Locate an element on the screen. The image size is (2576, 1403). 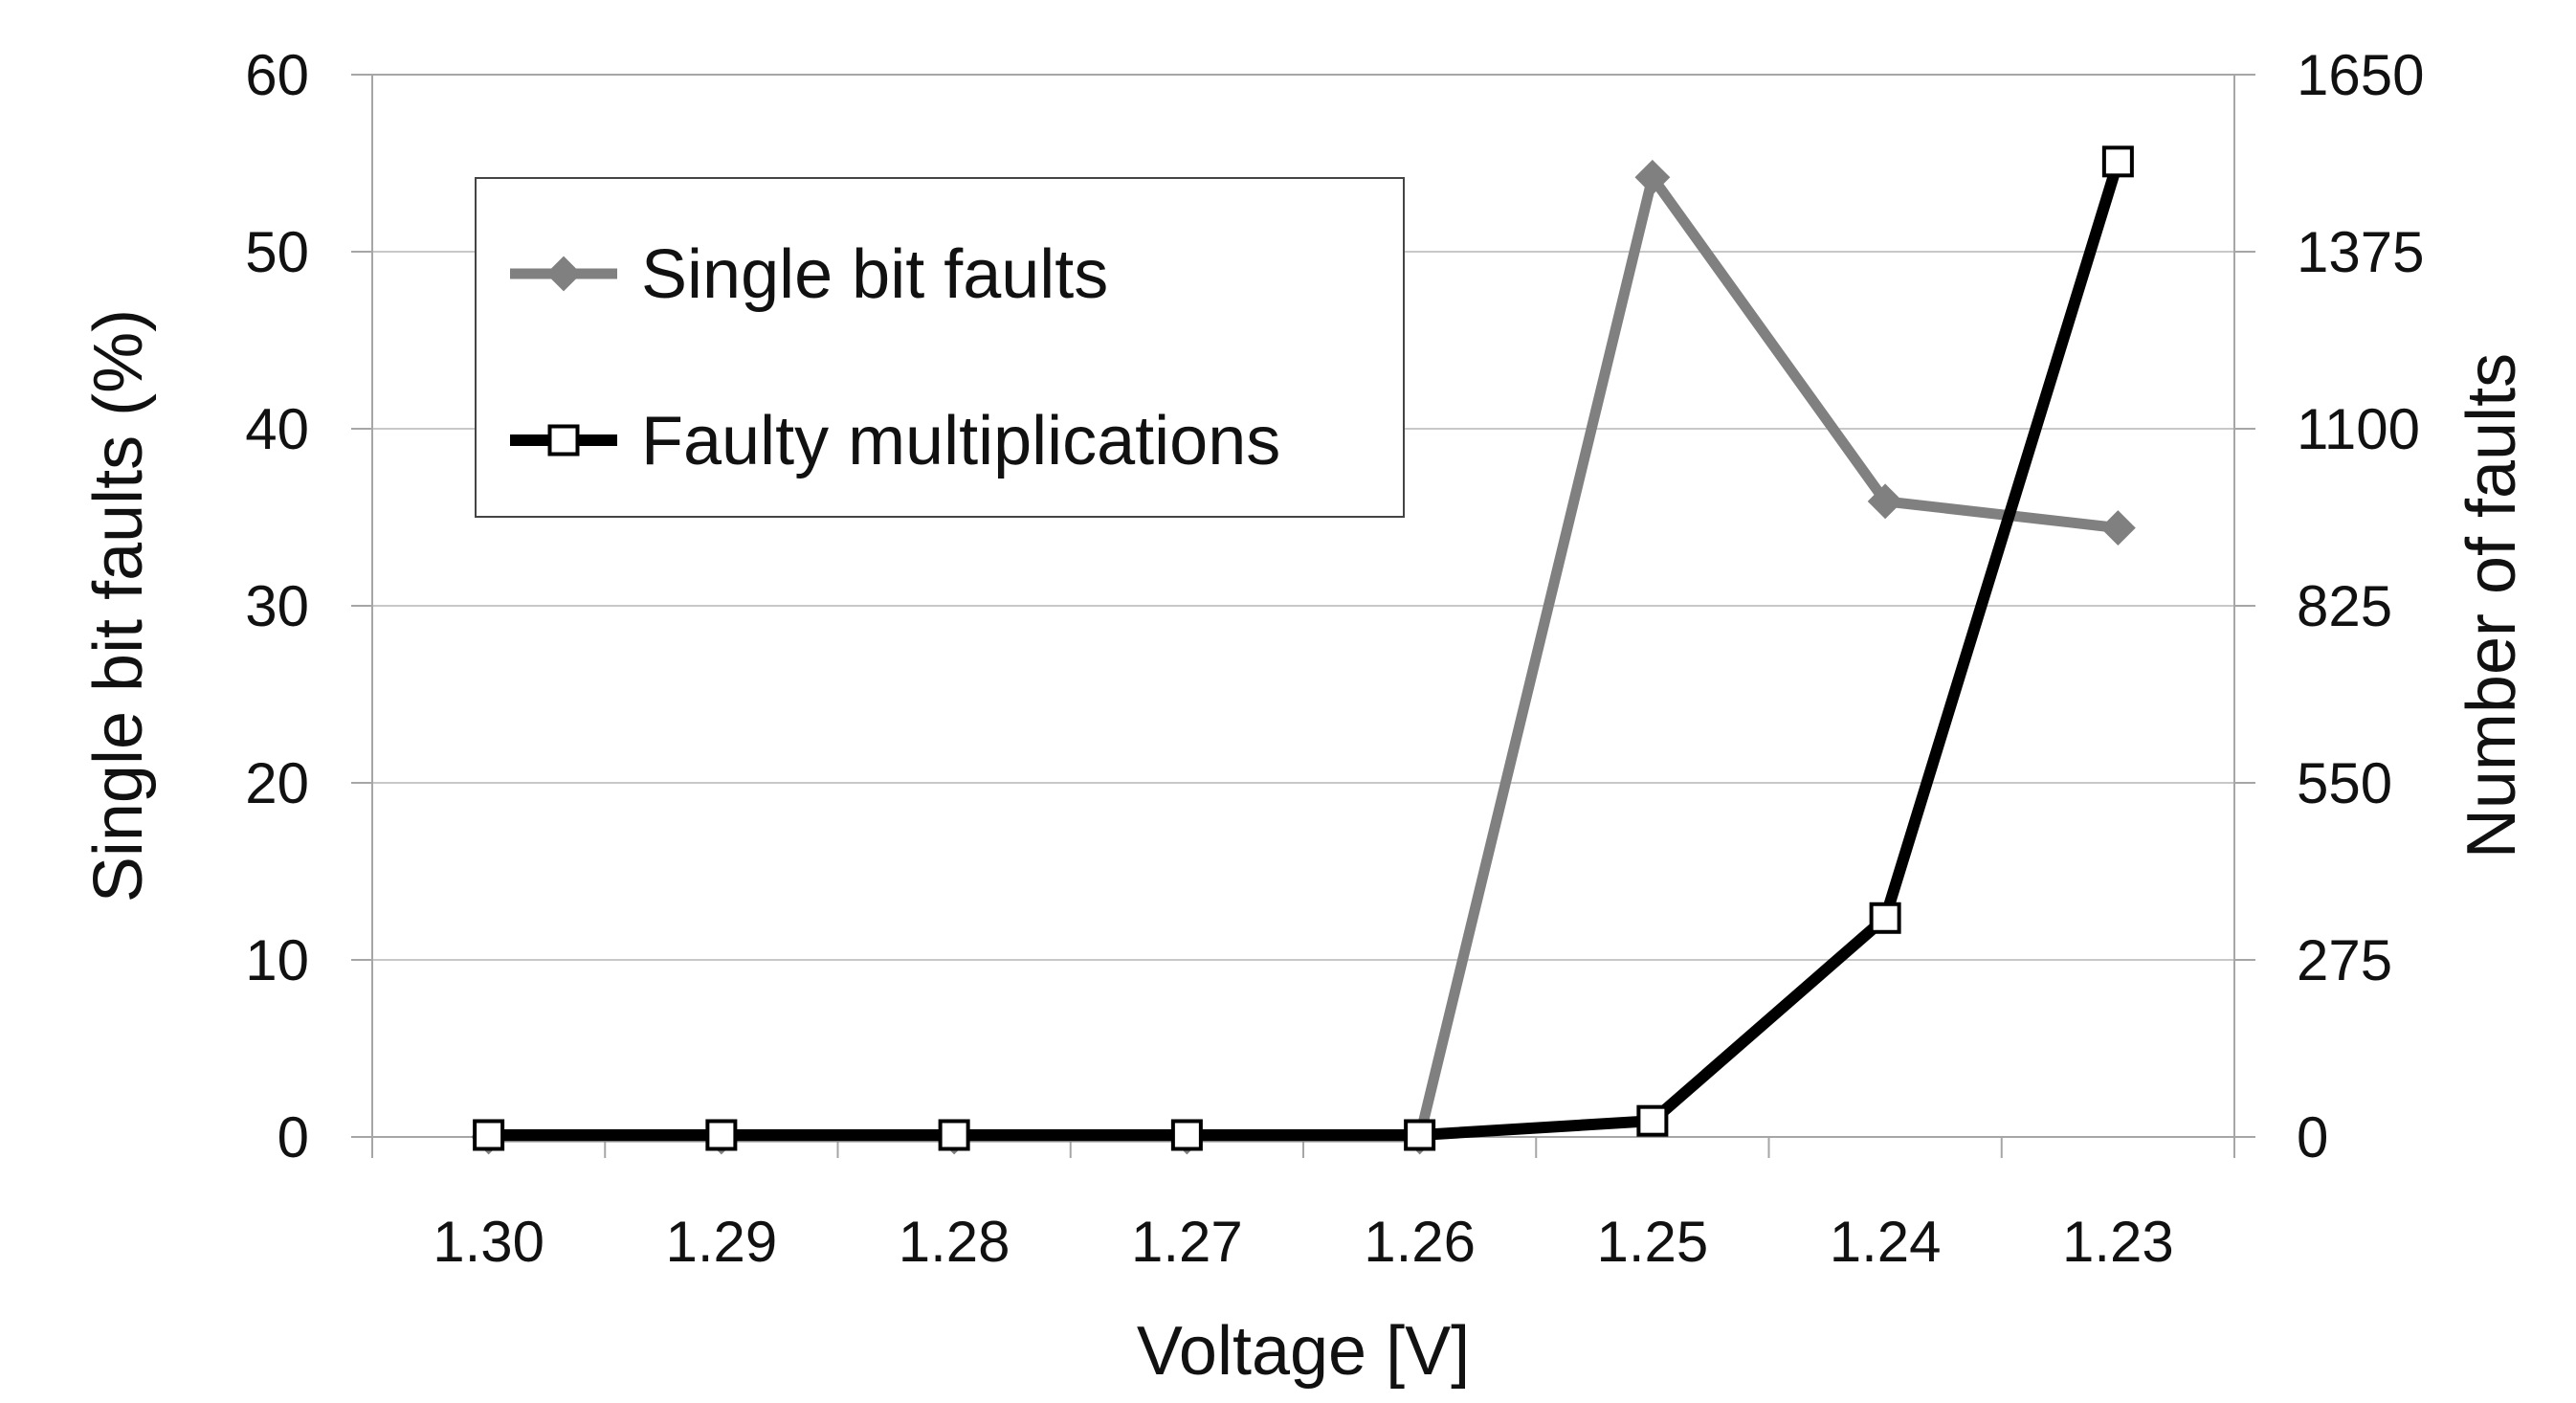
left-tick-label: 0 is located at coordinates (293, 1137).